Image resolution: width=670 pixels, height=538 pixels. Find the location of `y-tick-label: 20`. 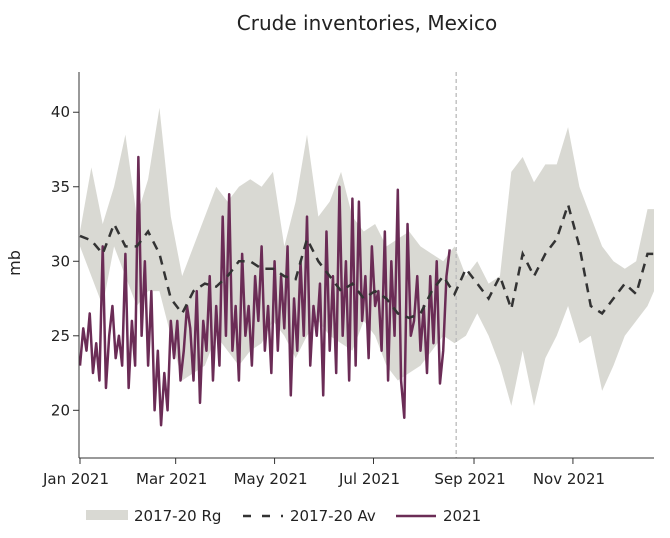

y-tick-label: 20 is located at coordinates (60, 410).